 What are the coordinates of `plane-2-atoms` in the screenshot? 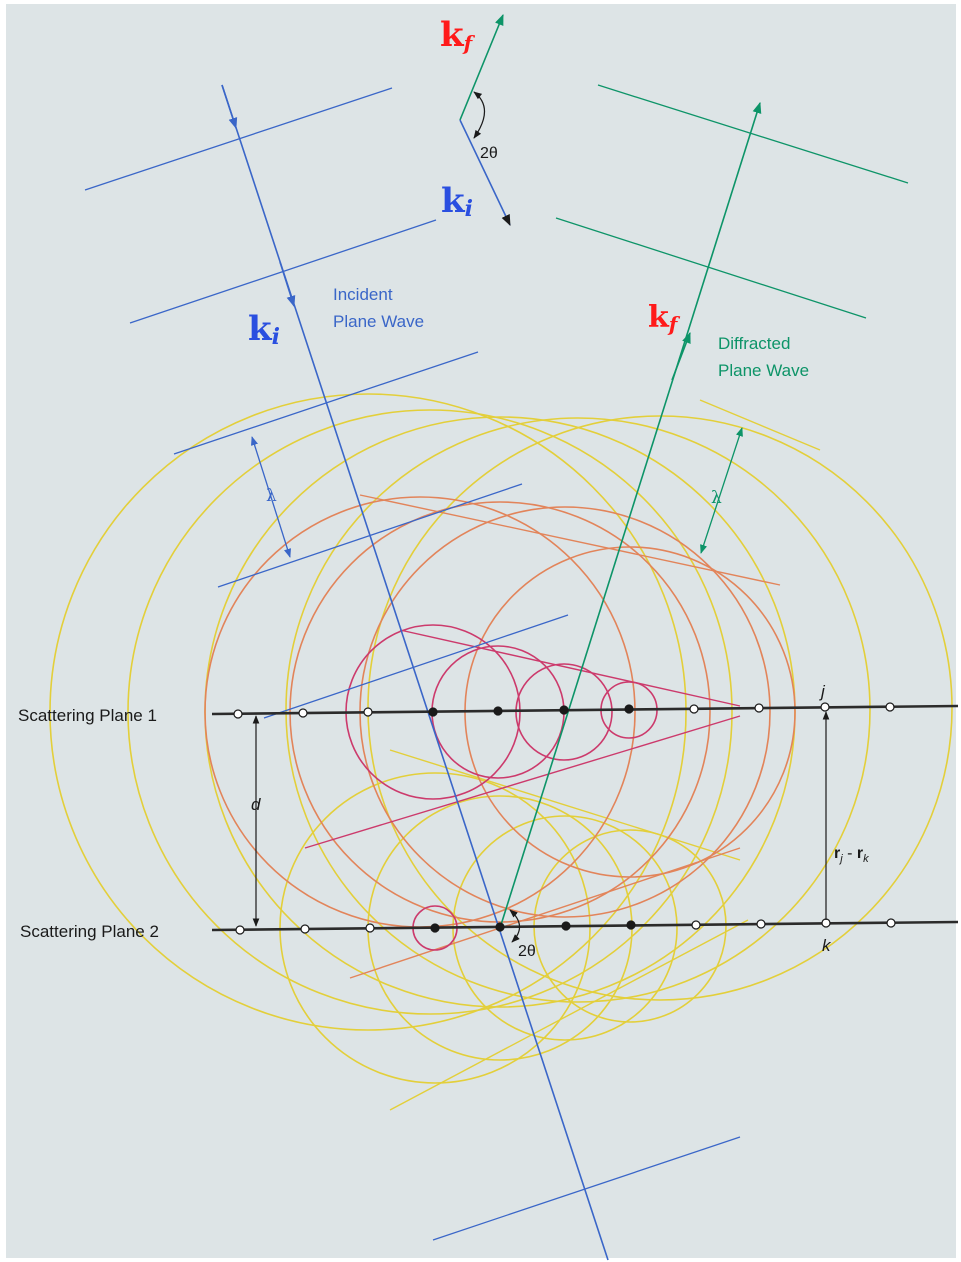 It's located at (565, 926).